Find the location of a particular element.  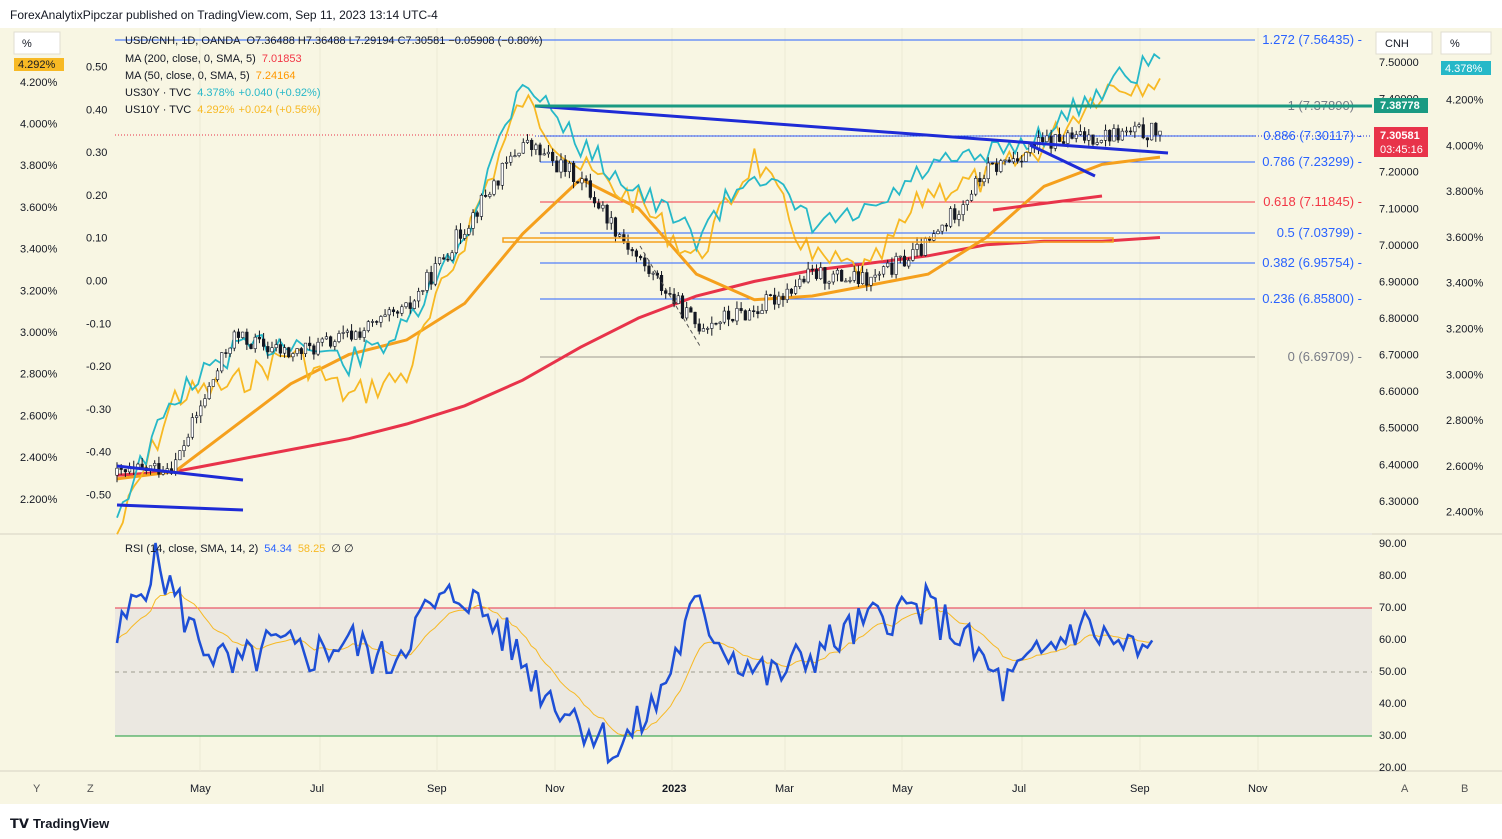

rsi-tick: 30.00 is located at coordinates (1393, 736).